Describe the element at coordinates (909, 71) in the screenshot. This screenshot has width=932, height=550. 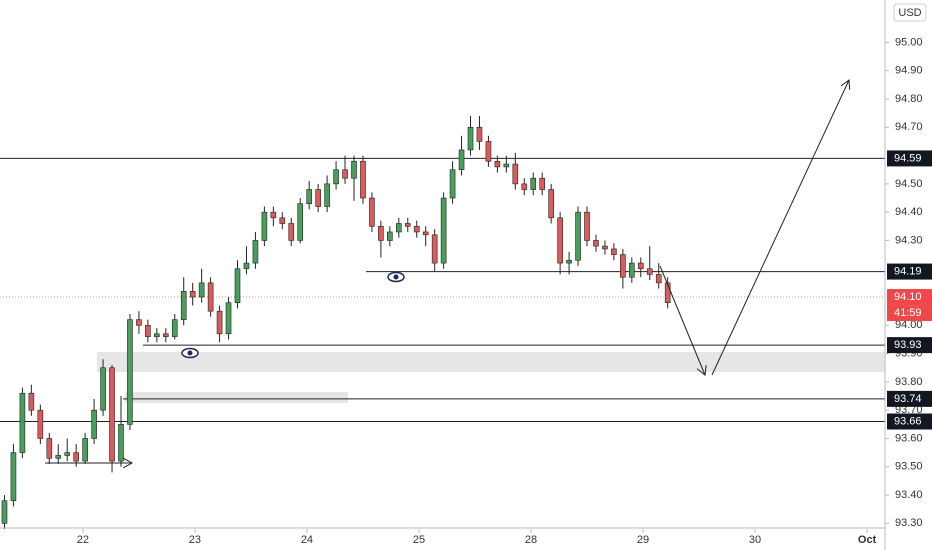
I see `y-tick-label: 94.90` at that location.